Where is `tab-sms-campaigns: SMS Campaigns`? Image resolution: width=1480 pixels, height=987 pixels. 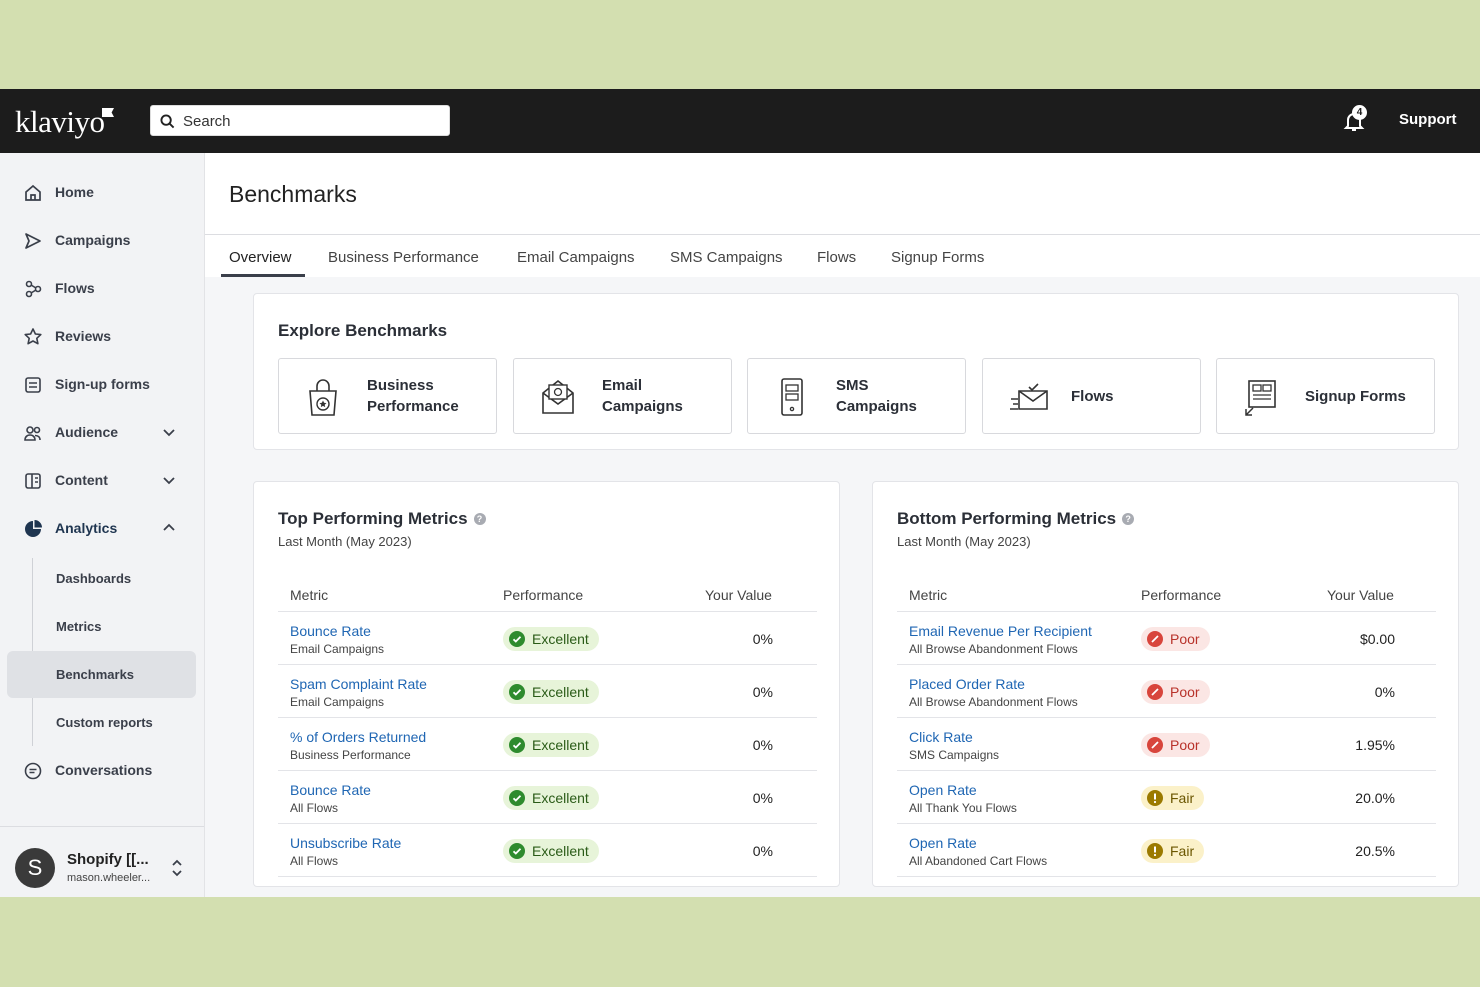
tab-sms-campaigns: SMS Campaigns is located at coordinates (726, 257).